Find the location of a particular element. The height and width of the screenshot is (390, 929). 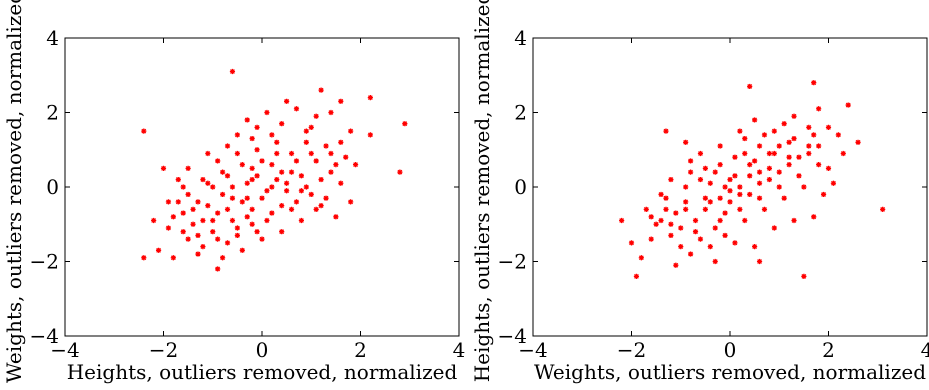

x-tick-label: −2 is located at coordinates (163, 350).